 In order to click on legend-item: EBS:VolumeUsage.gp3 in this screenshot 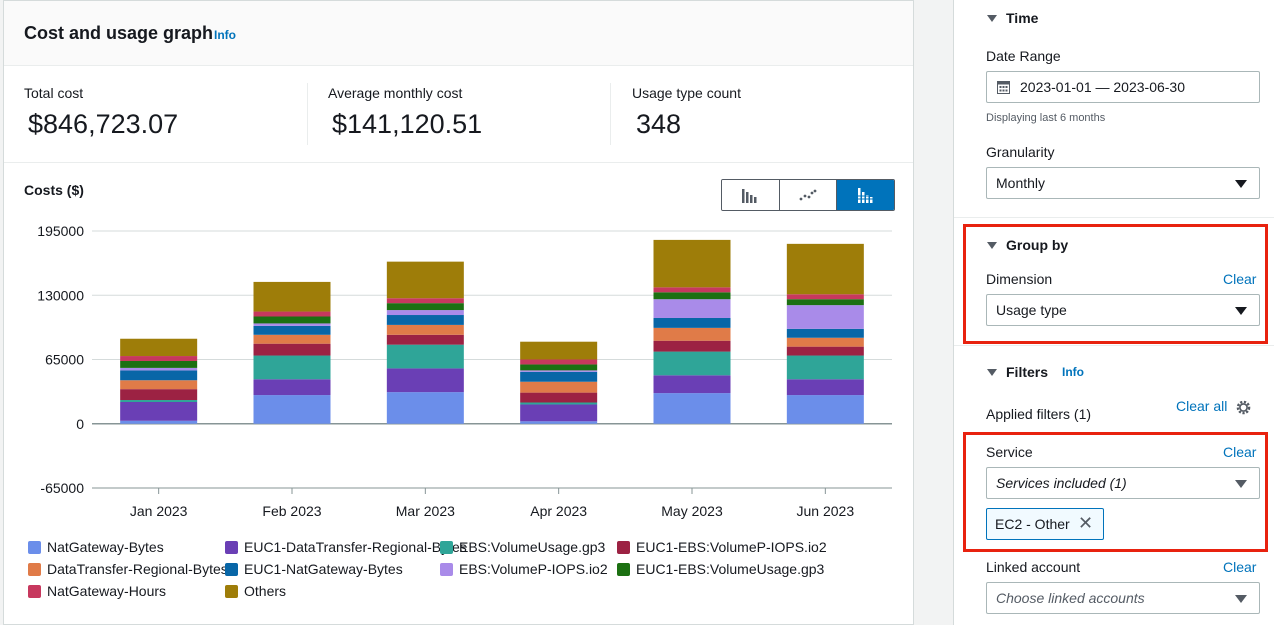, I will do `click(522, 547)`.